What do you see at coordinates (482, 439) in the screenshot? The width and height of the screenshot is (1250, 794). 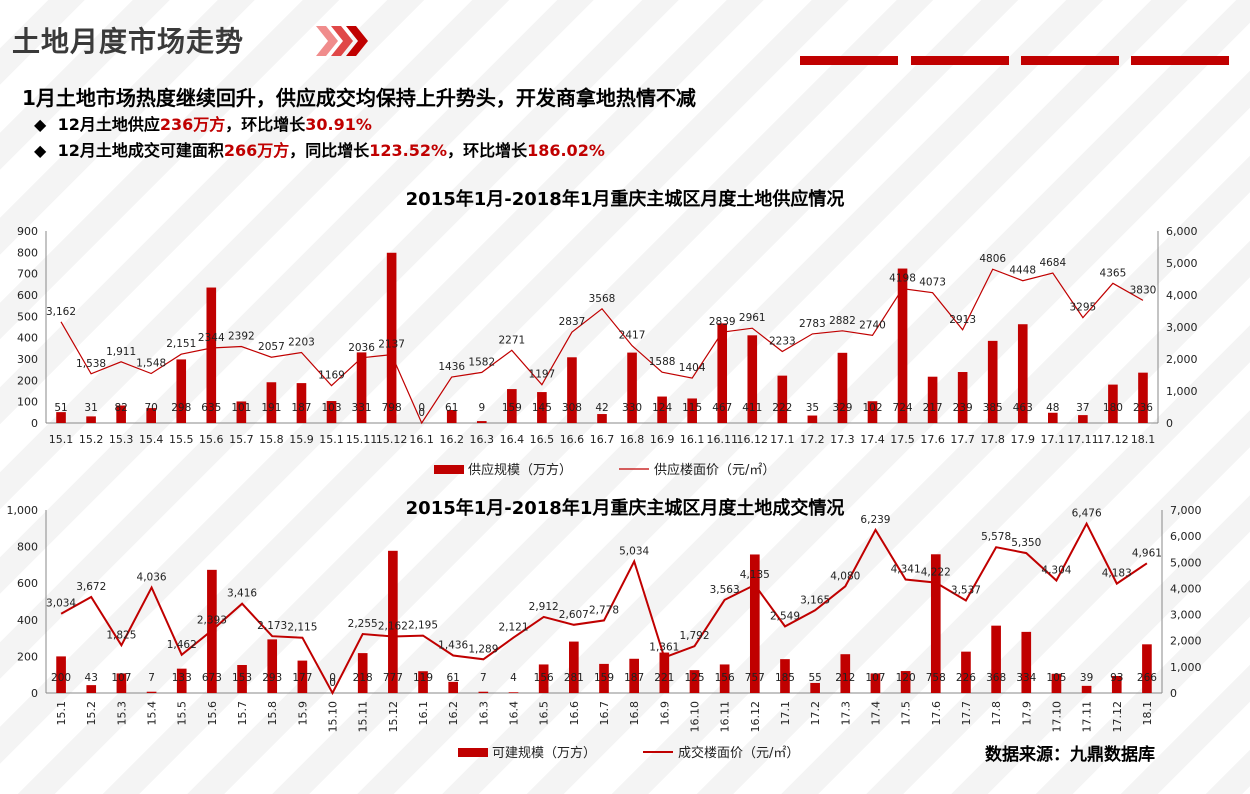 I see `supply-x-tick-label: 16.3` at bounding box center [482, 439].